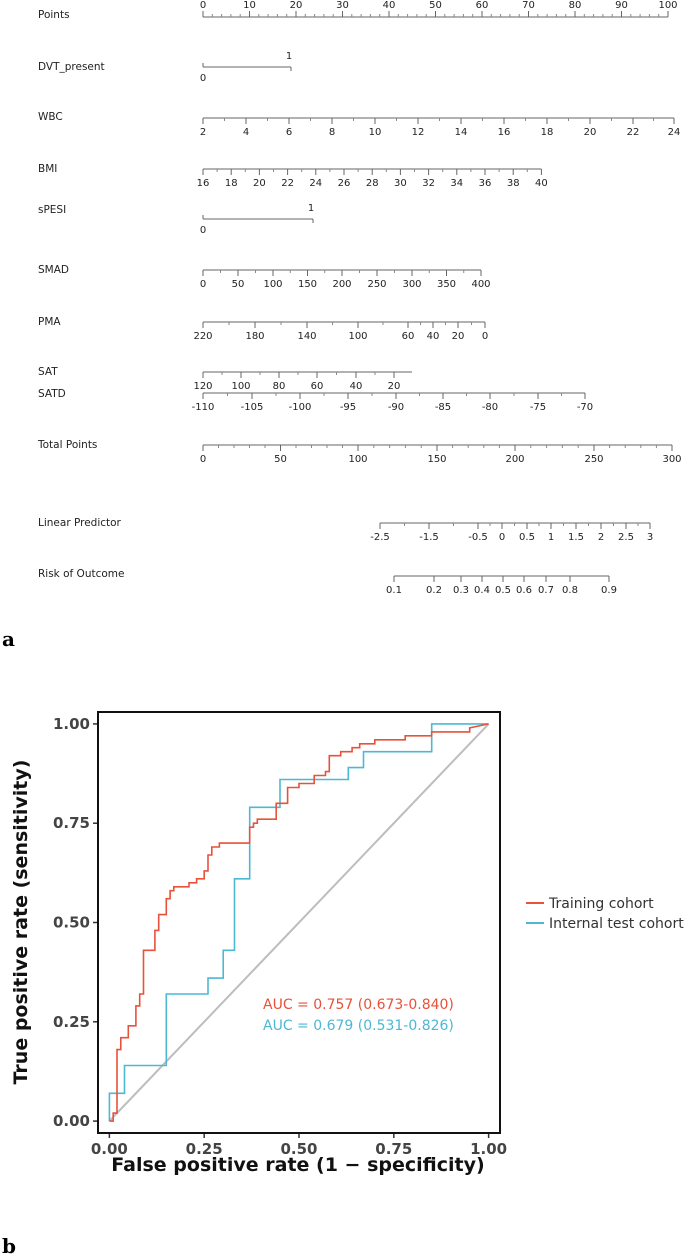 Image resolution: width=685 pixels, height=1258 pixels. What do you see at coordinates (165, 67) in the screenshot?
I see `nomogram-row-dvt-present: DVT_present 0 1` at bounding box center [165, 67].